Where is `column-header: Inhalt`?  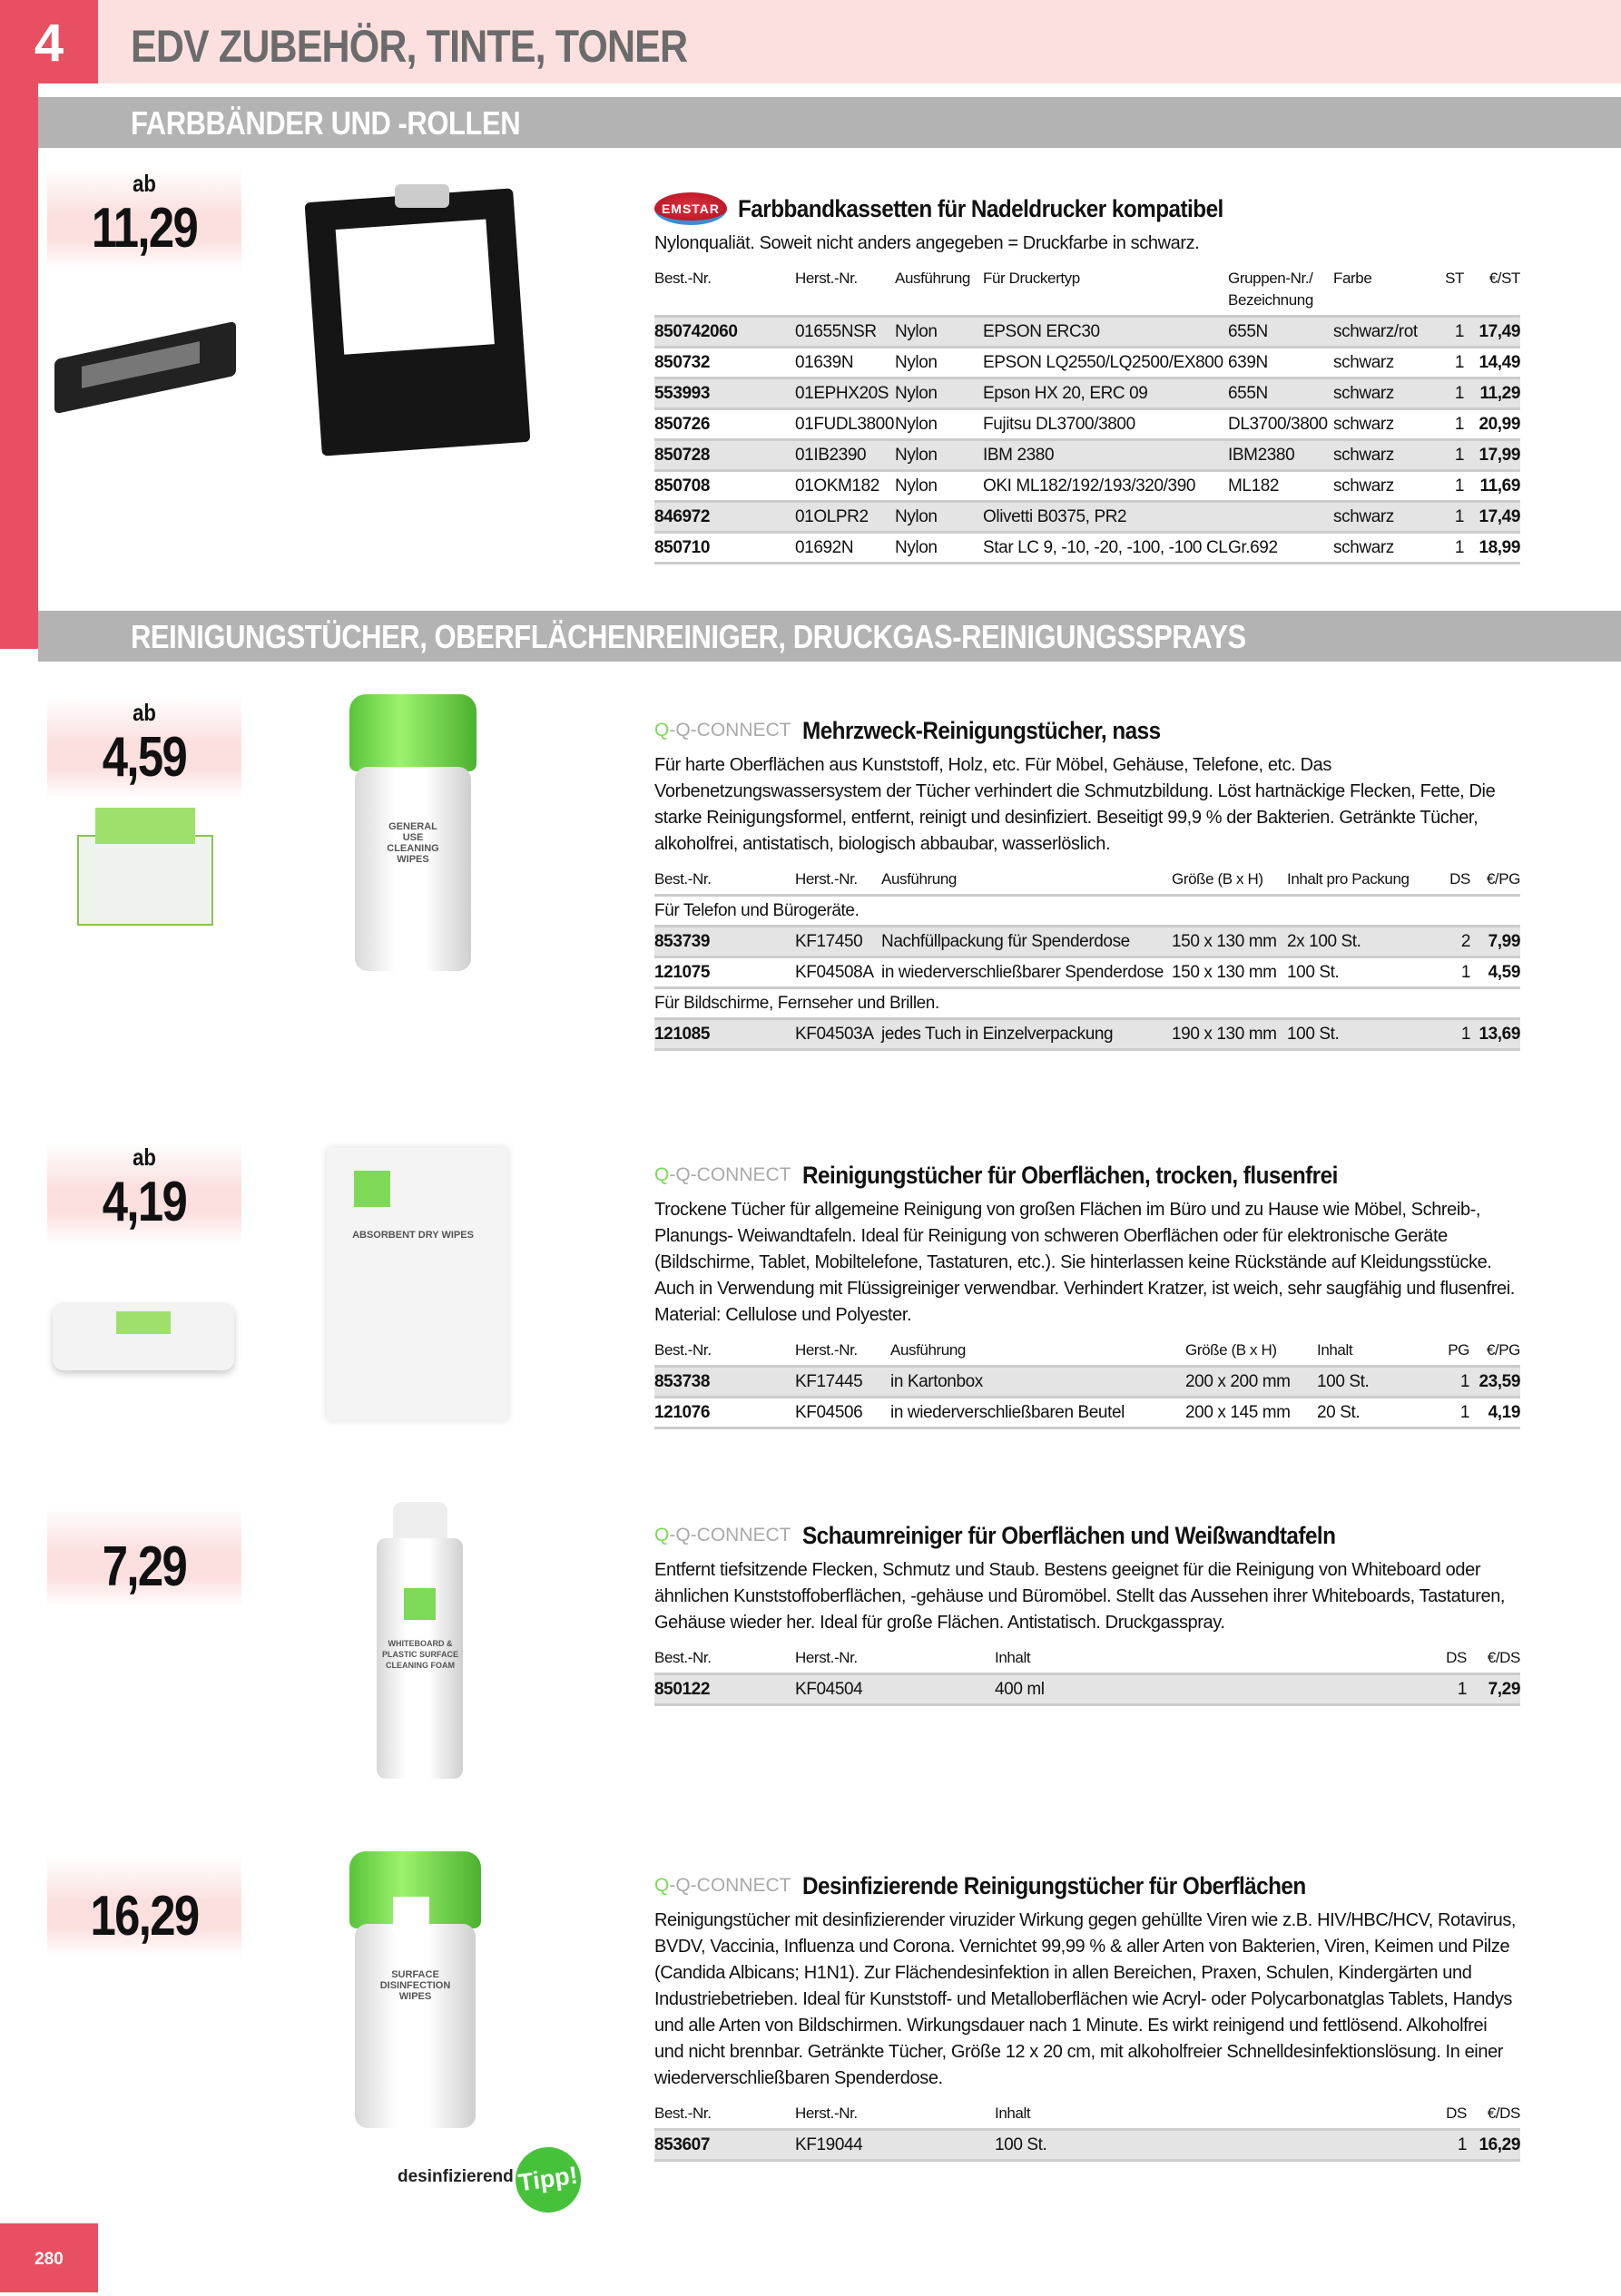 column-header: Inhalt is located at coordinates (1153, 1660).